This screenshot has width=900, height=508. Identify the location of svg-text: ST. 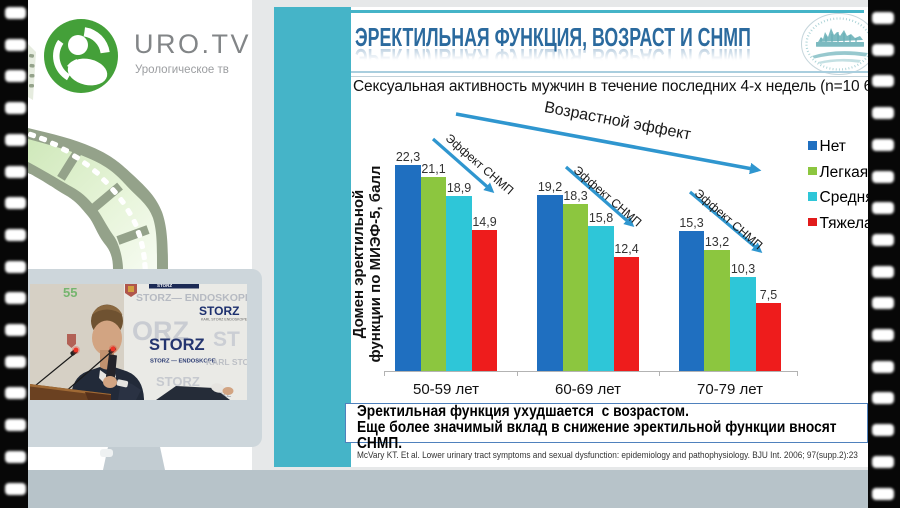
(226, 339).